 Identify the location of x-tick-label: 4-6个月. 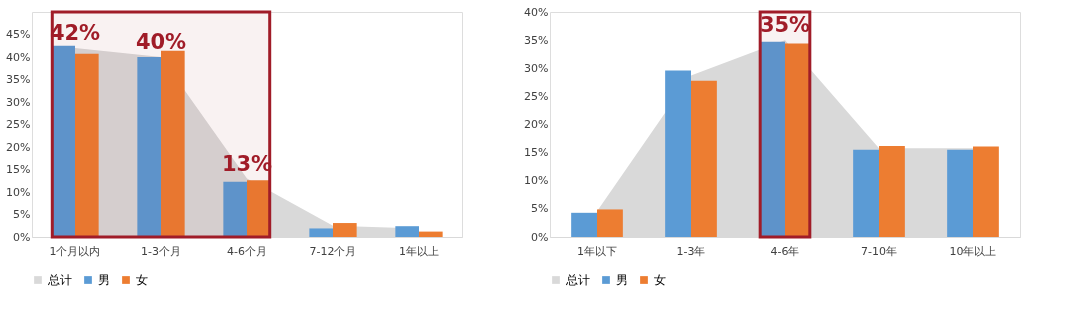
(247, 251).